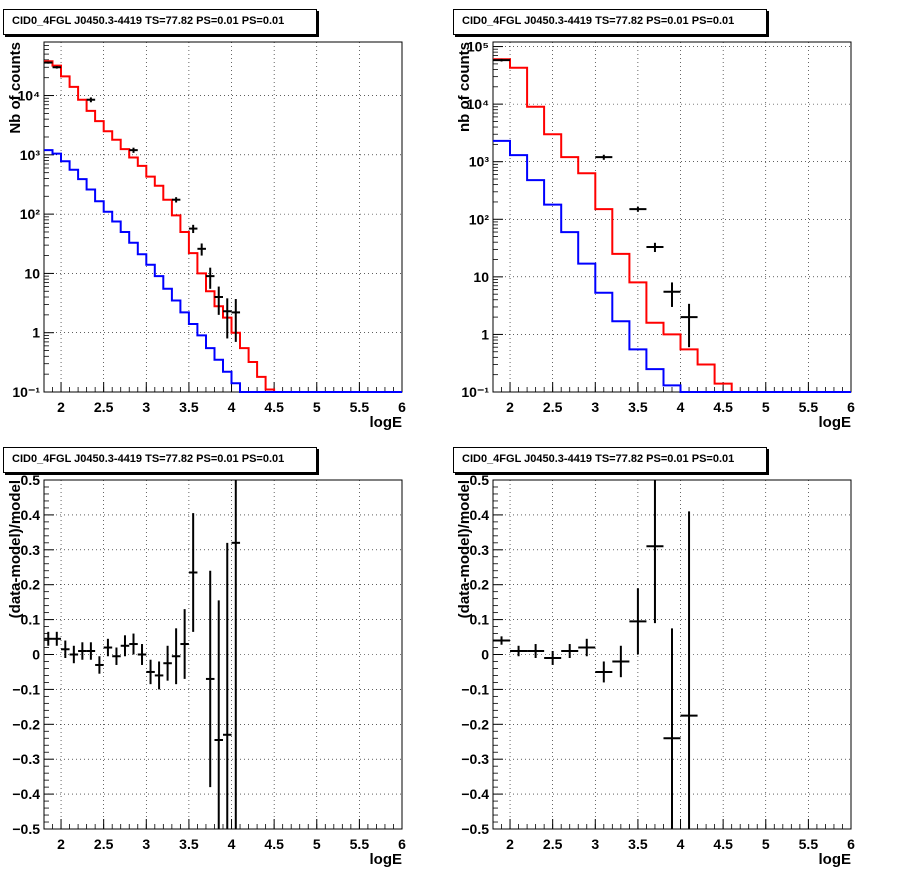 The height and width of the screenshot is (875, 898). I want to click on y-axis-label: Nb of counts, so click(15, 88).